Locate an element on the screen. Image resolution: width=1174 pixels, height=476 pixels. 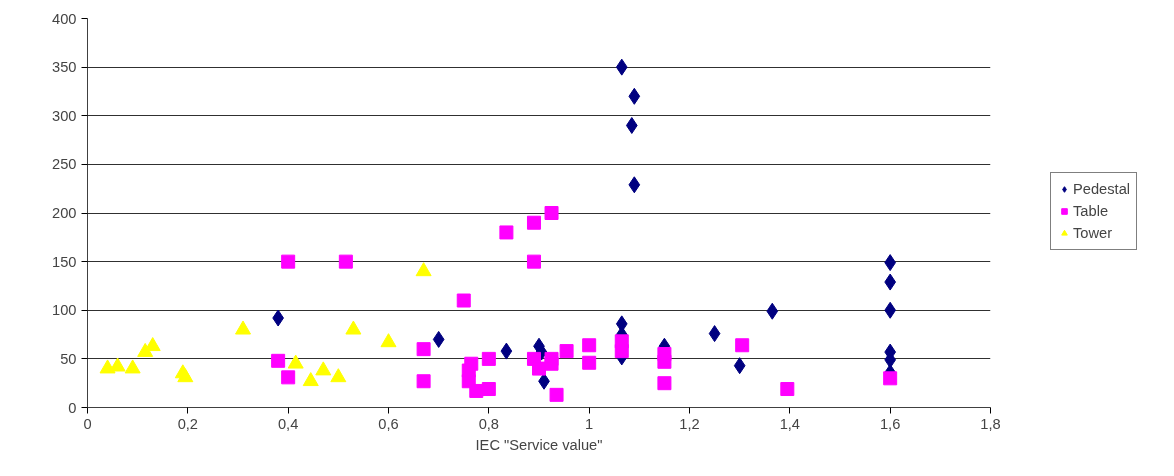
x-tick-label: 0,2 is located at coordinates (188, 423).